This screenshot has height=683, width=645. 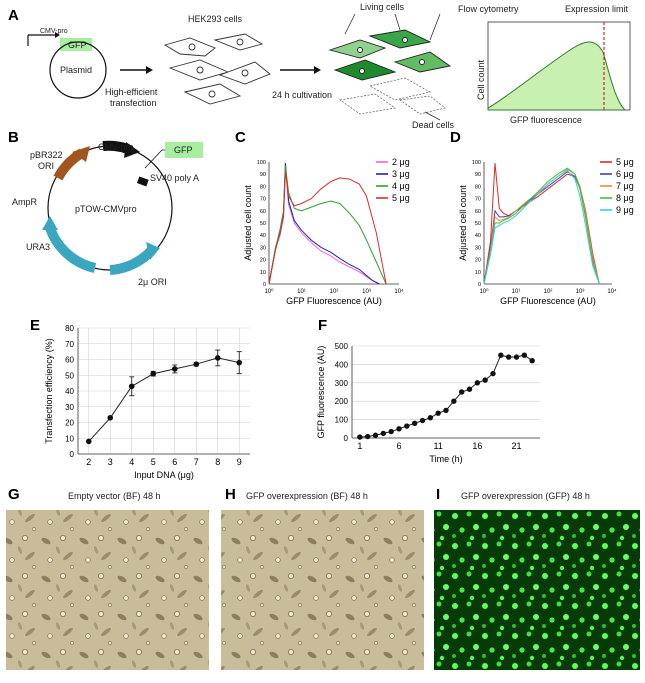 What do you see at coordinates (446, 396) in the screenshot?
I see `data-line` at bounding box center [446, 396].